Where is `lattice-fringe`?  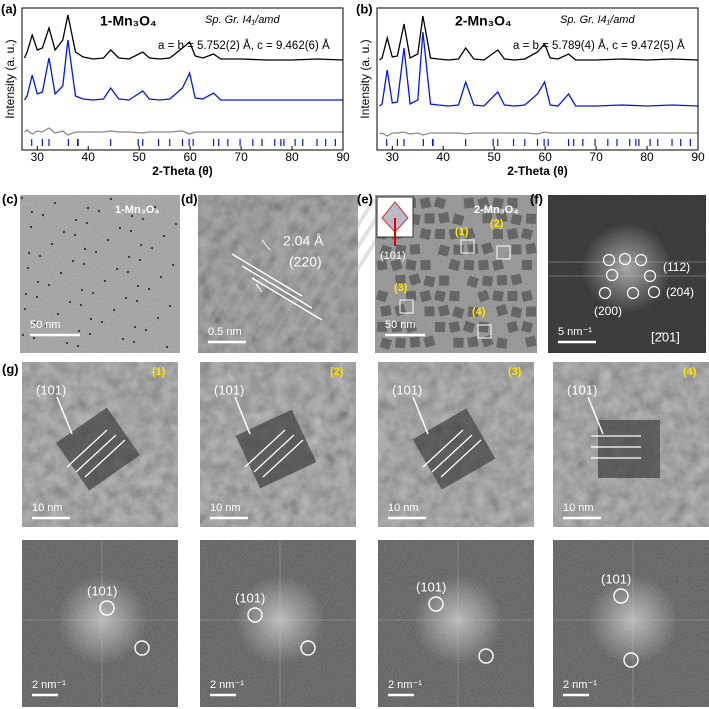
lattice-fringe is located at coordinates (301, 270).